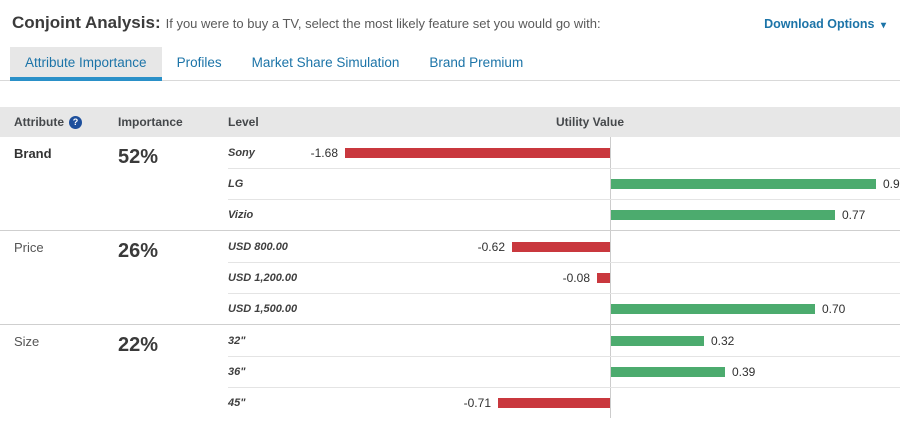  I want to click on level-row: USD 800.00 -0.62, so click(564, 246).